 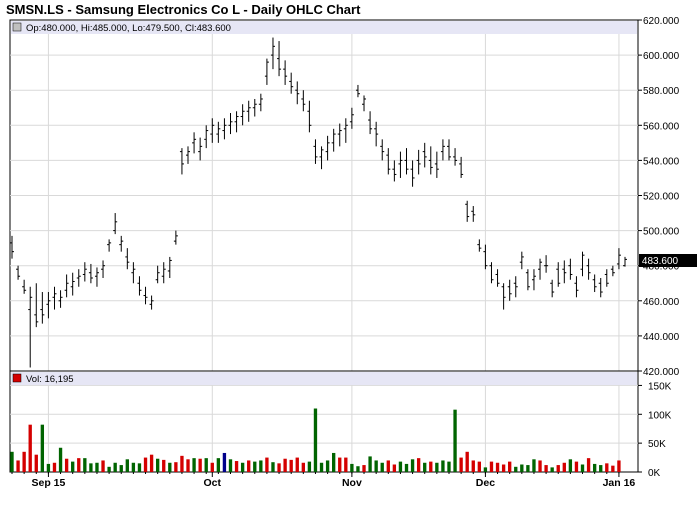 I want to click on volume-legend: Vol: 16,195, so click(x=50, y=379).